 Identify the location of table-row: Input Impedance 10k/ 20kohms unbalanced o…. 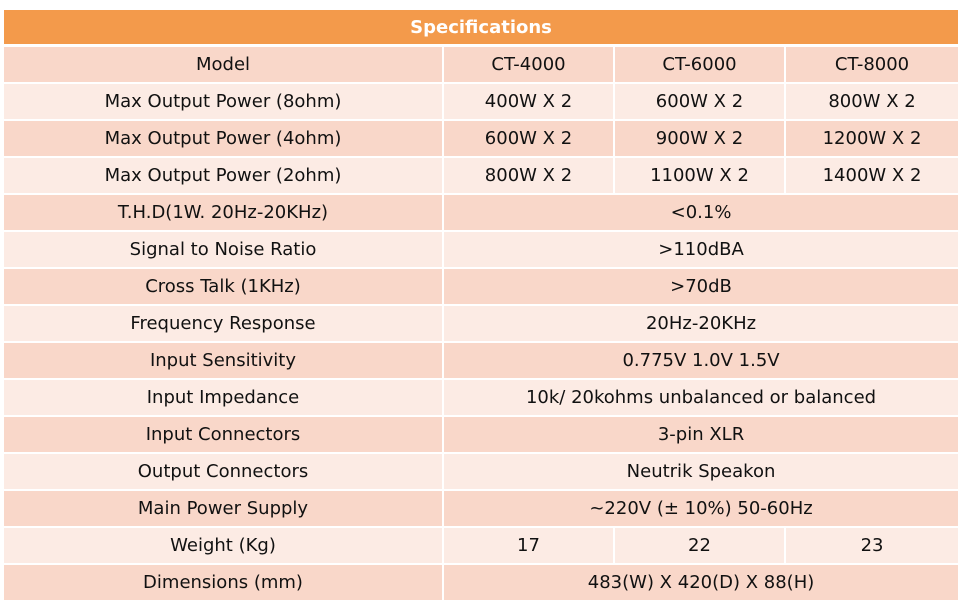
(481, 398).